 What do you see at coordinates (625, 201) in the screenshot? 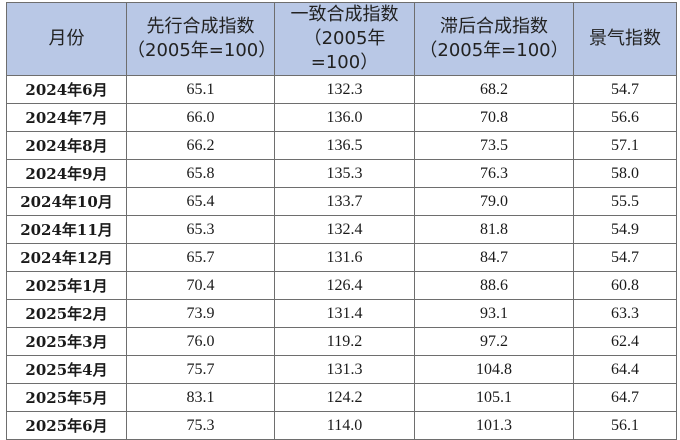
I see `climate-index-cell: 55.5` at bounding box center [625, 201].